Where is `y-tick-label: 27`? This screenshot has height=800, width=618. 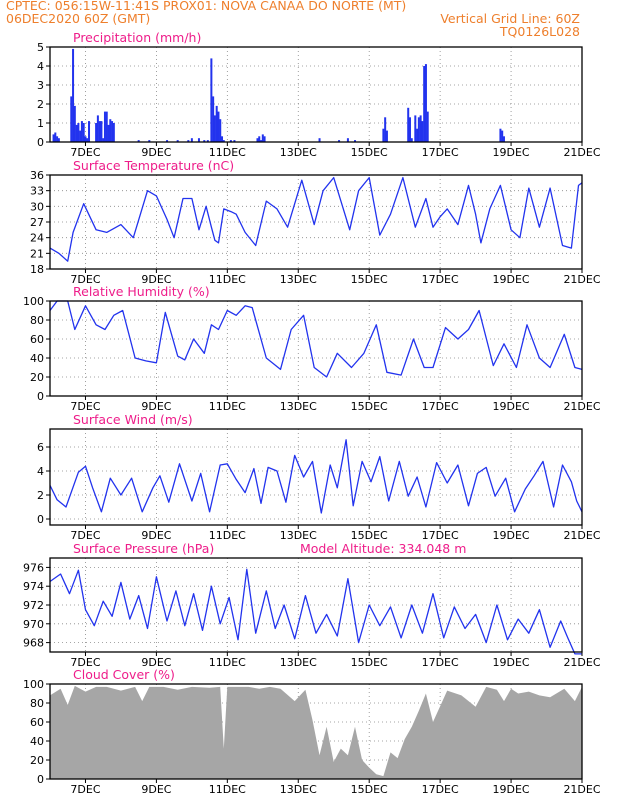 y-tick-label: 27 is located at coordinates (37, 222).